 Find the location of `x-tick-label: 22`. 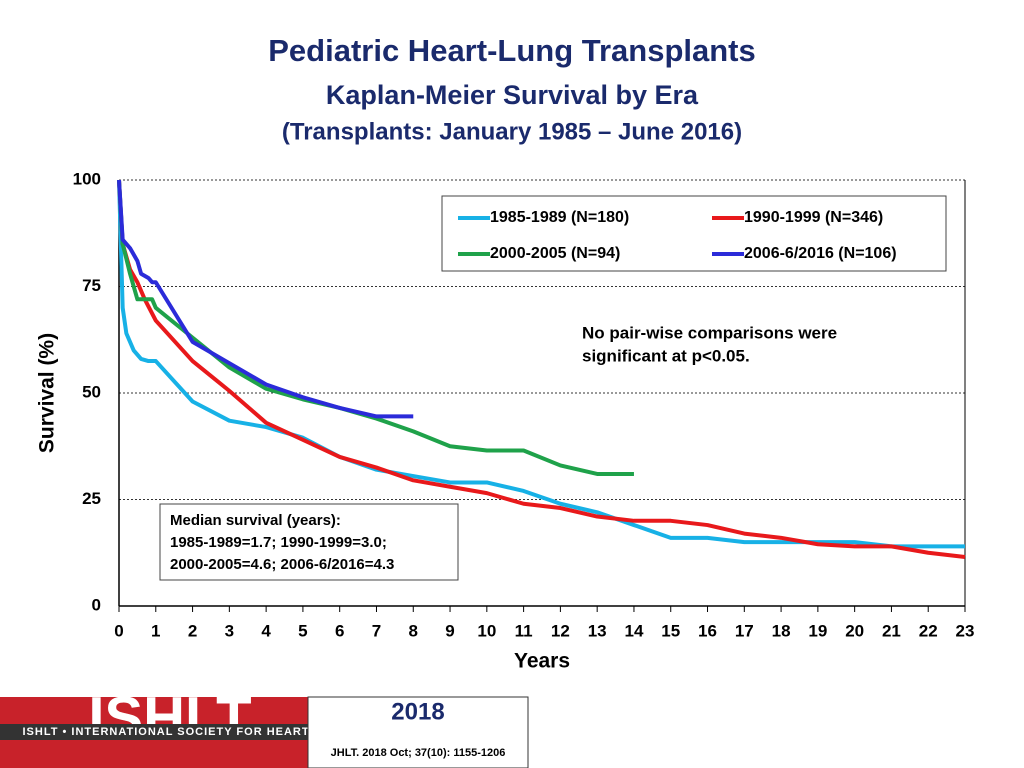

x-tick-label: 22 is located at coordinates (928, 630).